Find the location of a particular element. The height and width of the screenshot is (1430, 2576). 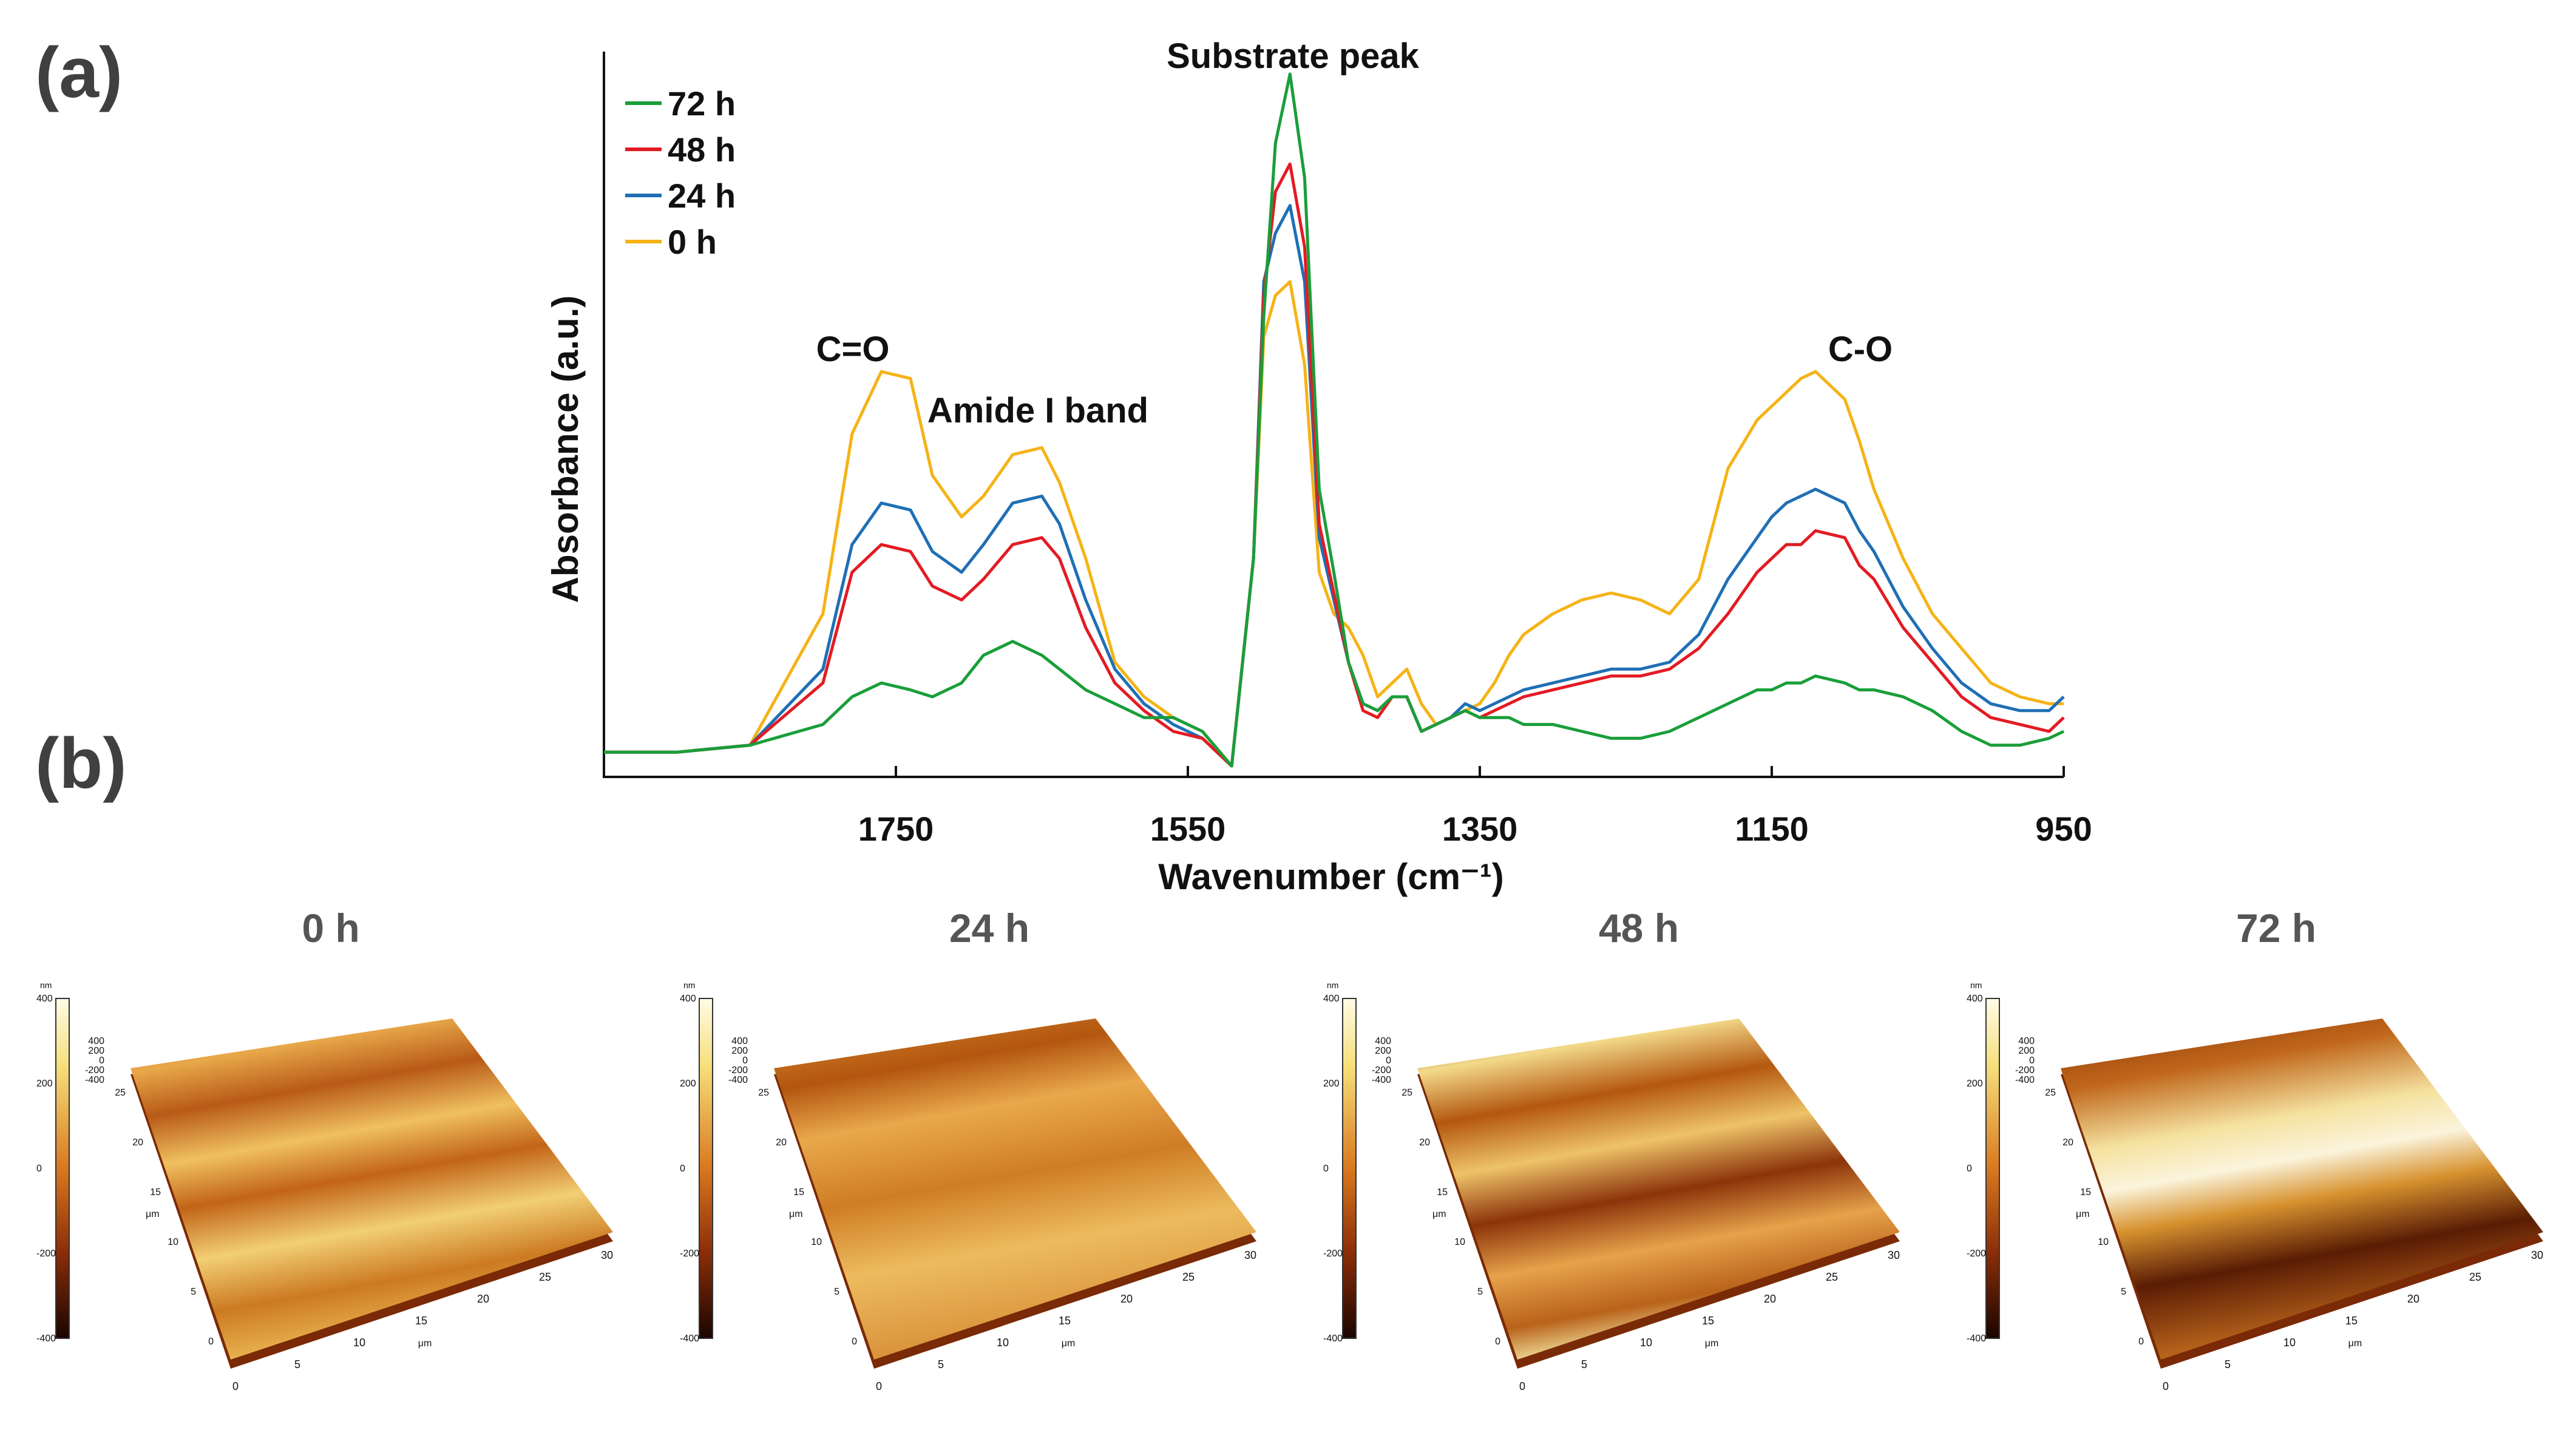

annotation-label: Substrate peak is located at coordinates (1293, 56).